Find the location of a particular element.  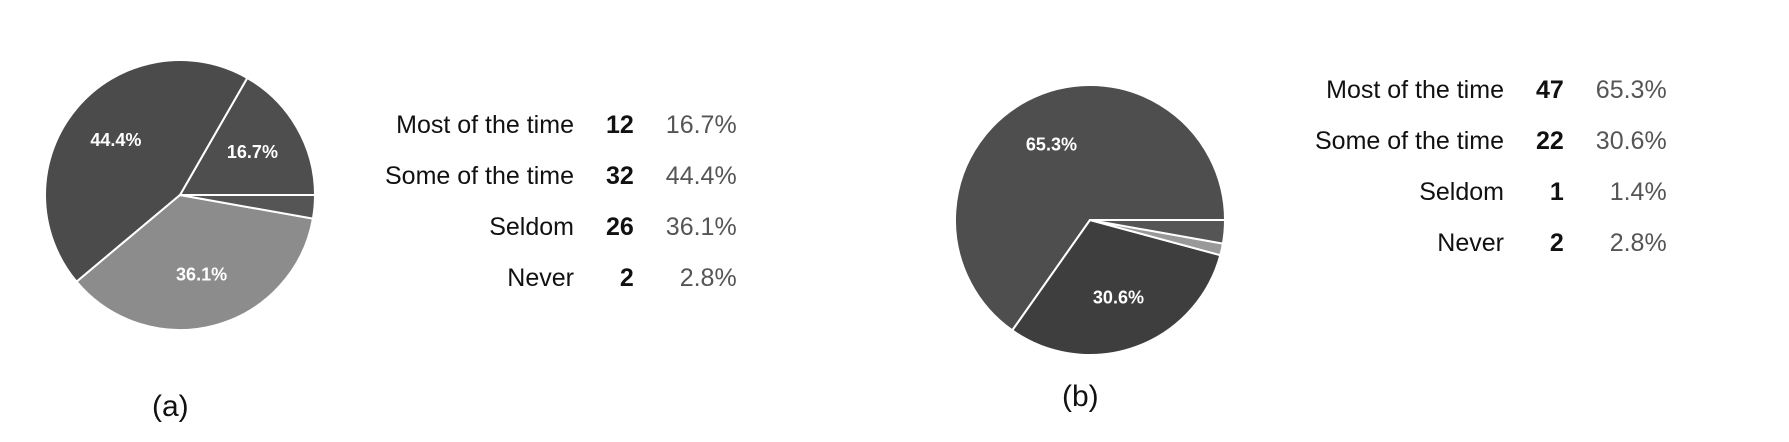

slice-percent-label: 65.3% is located at coordinates (1051, 144).